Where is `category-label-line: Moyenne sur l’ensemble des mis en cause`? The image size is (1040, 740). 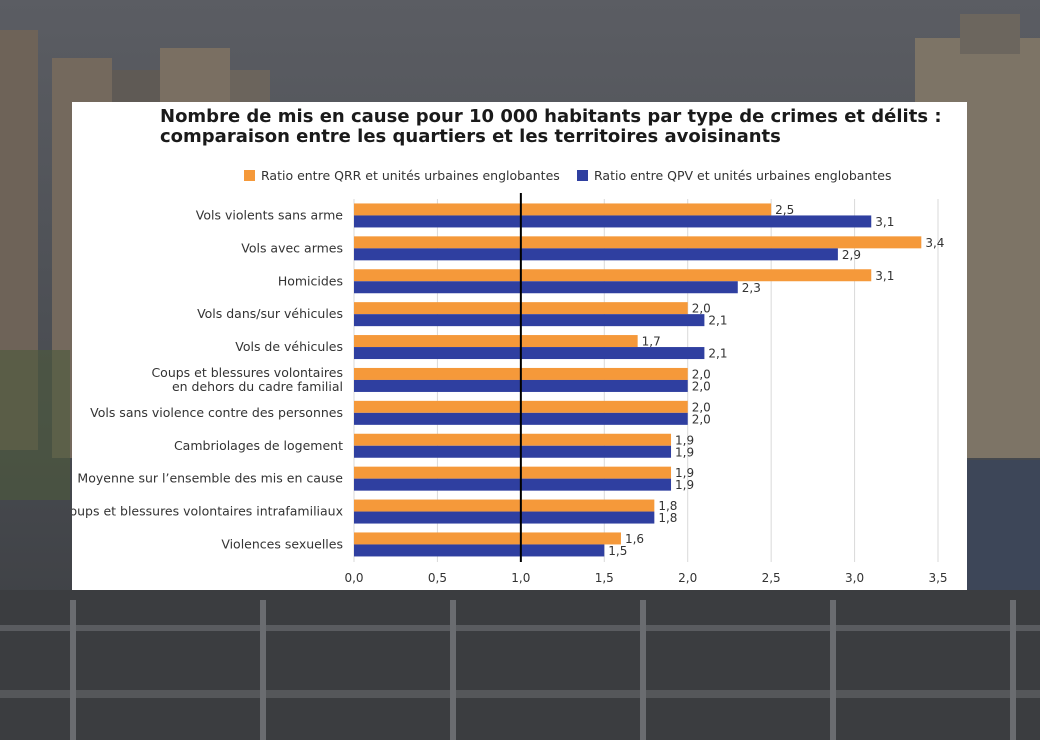
category-label-line: Moyenne sur l’ensemble des mis en cause is located at coordinates (210, 478).